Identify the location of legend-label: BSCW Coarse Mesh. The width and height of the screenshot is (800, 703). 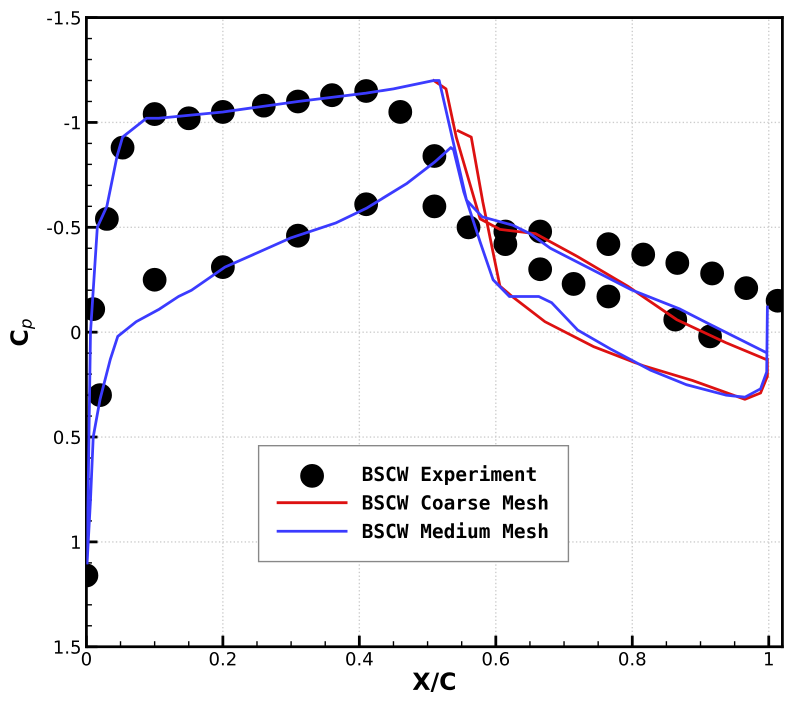
(455, 502).